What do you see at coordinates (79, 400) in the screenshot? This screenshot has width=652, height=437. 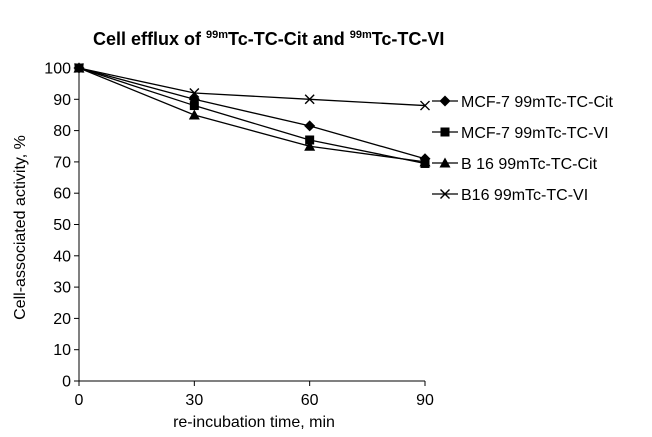 I see `x-tick-label: 0` at bounding box center [79, 400].